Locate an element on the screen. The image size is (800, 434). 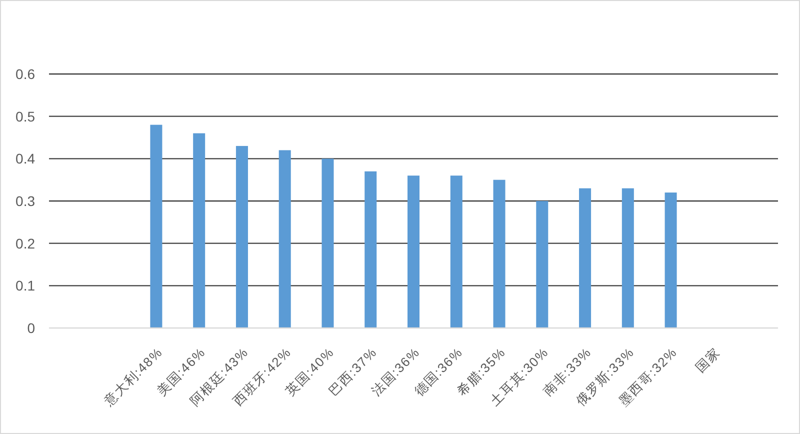
y-tick-label: 0.2 is located at coordinates (25, 243).